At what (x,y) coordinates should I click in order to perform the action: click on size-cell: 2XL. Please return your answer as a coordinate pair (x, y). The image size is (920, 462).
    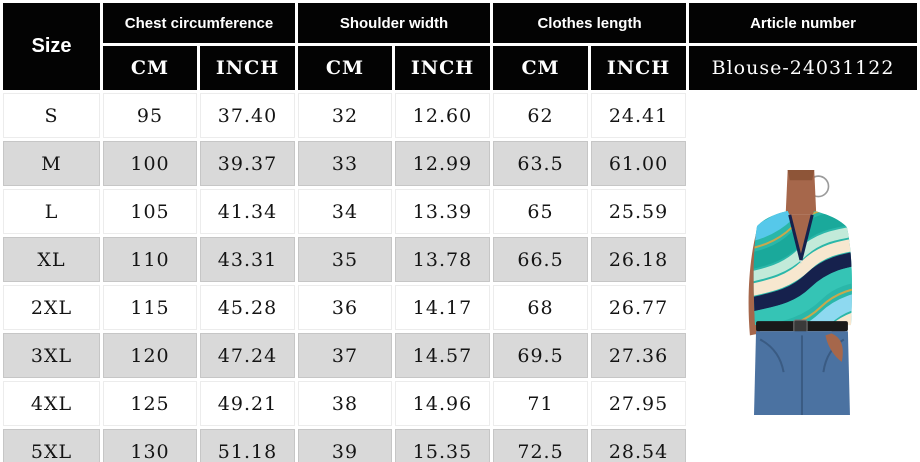
    Looking at the image, I should click on (51, 307).